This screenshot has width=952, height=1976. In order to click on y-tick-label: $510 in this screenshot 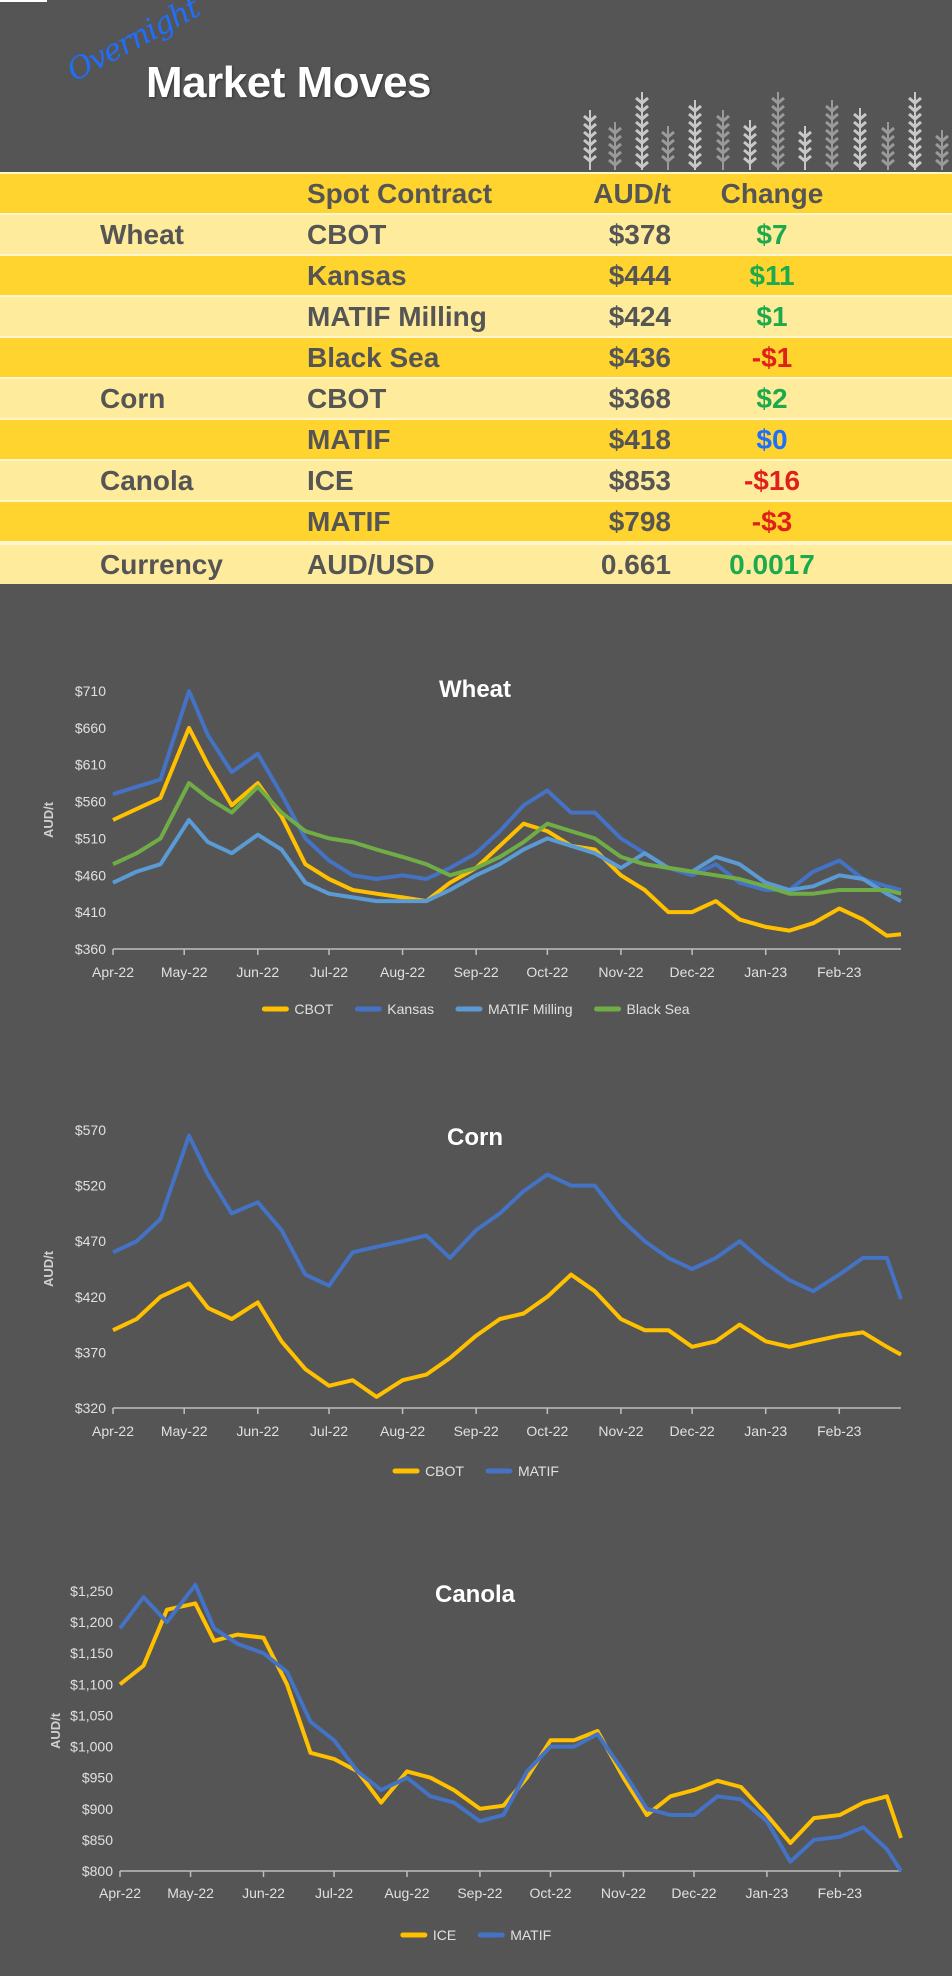, I will do `click(90, 838)`.